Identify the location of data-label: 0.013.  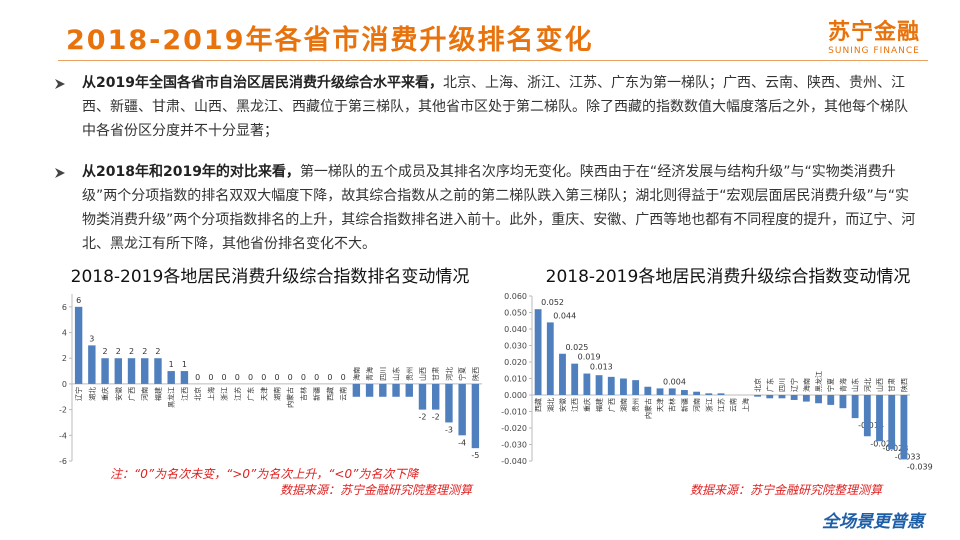
(601, 367).